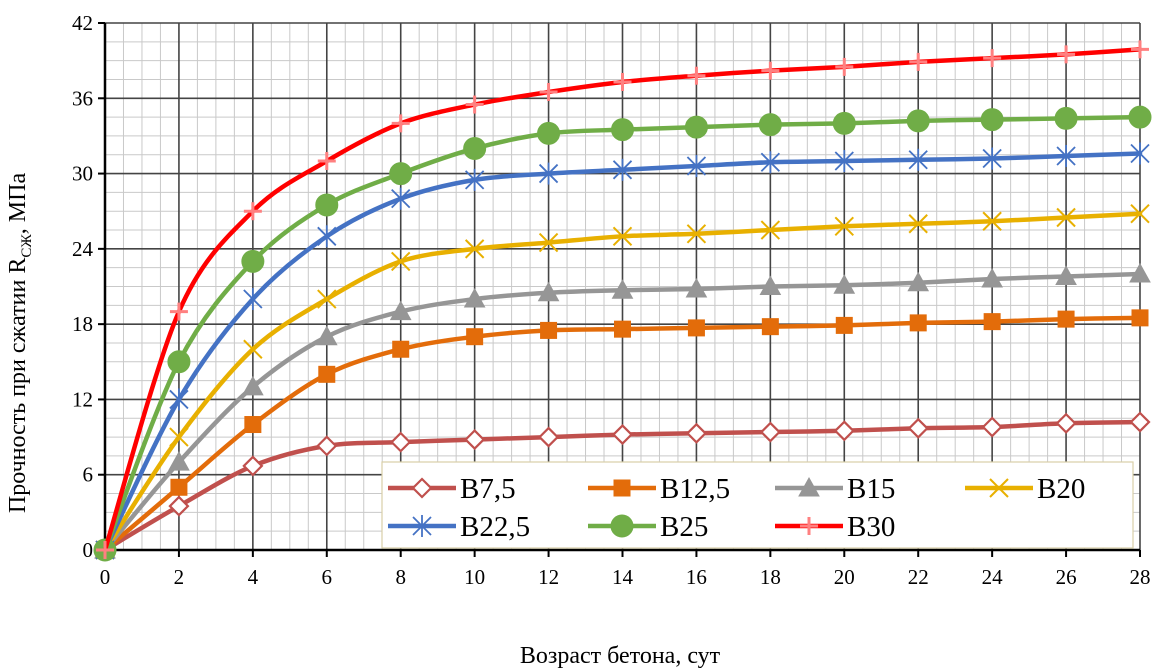  I want to click on legend-item: B22,5, so click(459, 527).